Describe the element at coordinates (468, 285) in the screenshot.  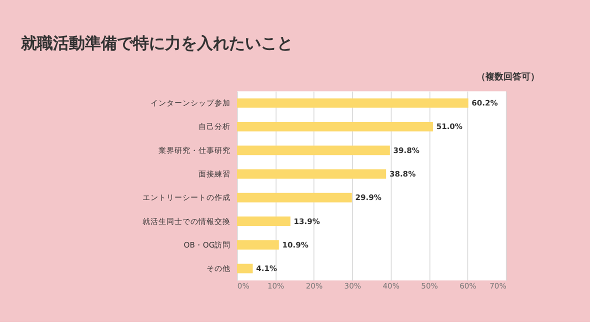
I see `x-tick-label: 60%` at that location.